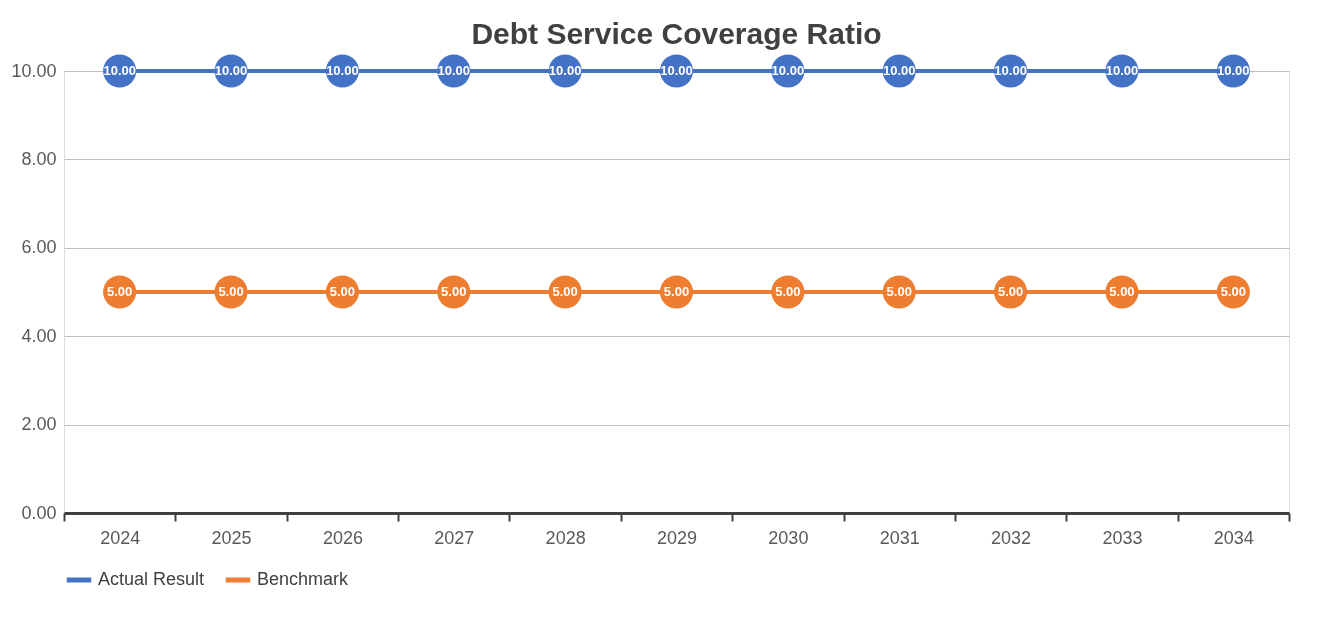 This screenshot has width=1336, height=632. Describe the element at coordinates (1122, 537) in the screenshot. I see `x-tick-label: 2033` at that location.